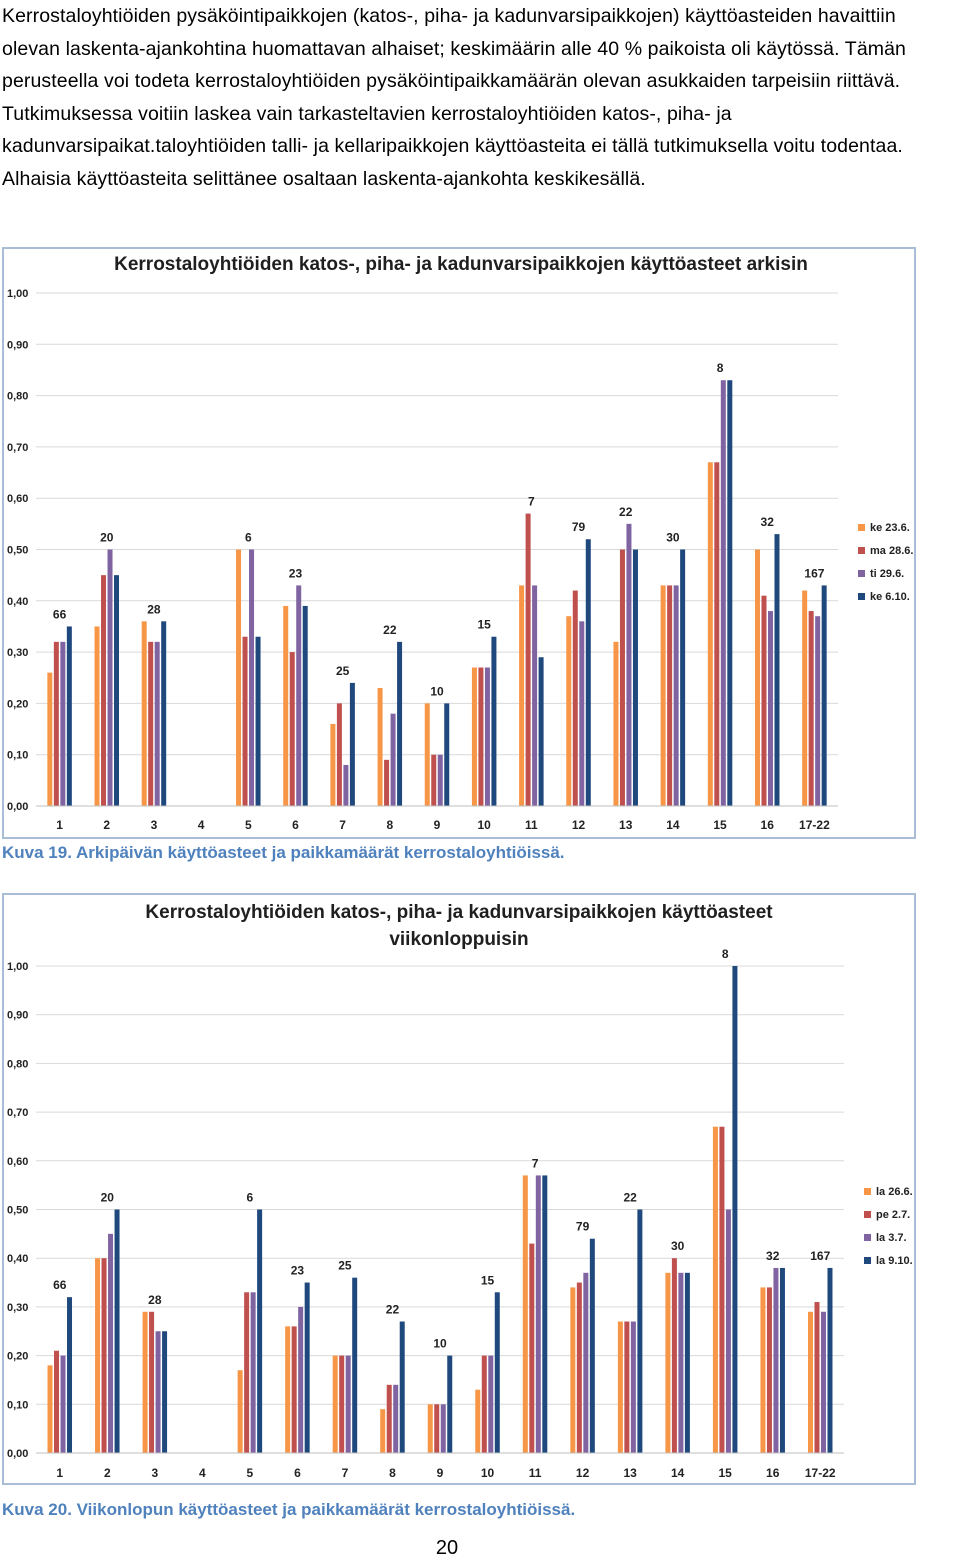 The width and height of the screenshot is (960, 1560). What do you see at coordinates (535, 1473) in the screenshot?
I see `x-tick-label: 11` at bounding box center [535, 1473].